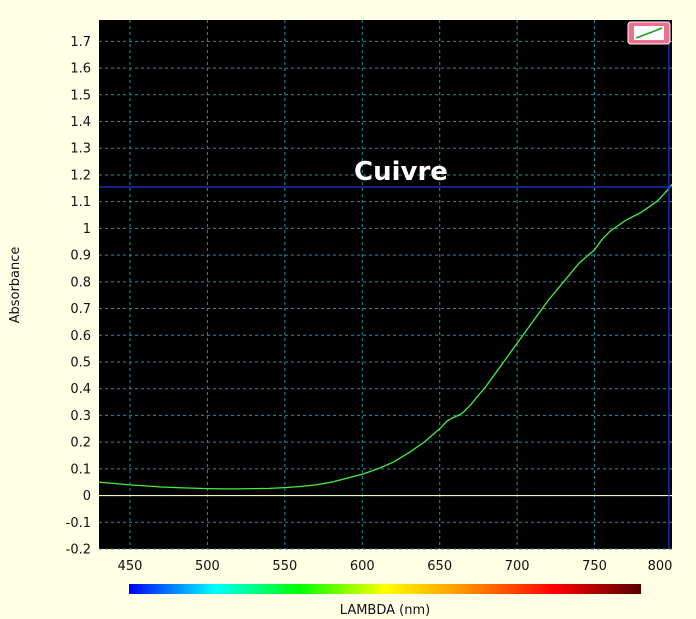 This screenshot has width=696, height=619. Describe the element at coordinates (80, 362) in the screenshot. I see `y-tick-label: 0.5` at that location.